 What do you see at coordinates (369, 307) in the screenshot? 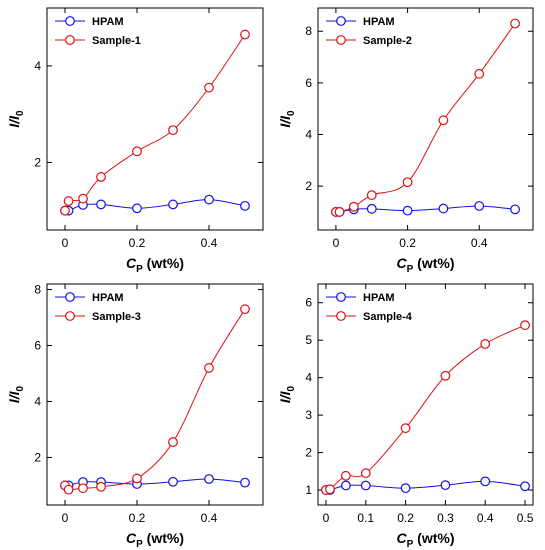
I see `legend: HPAM Sample-4` at bounding box center [369, 307].